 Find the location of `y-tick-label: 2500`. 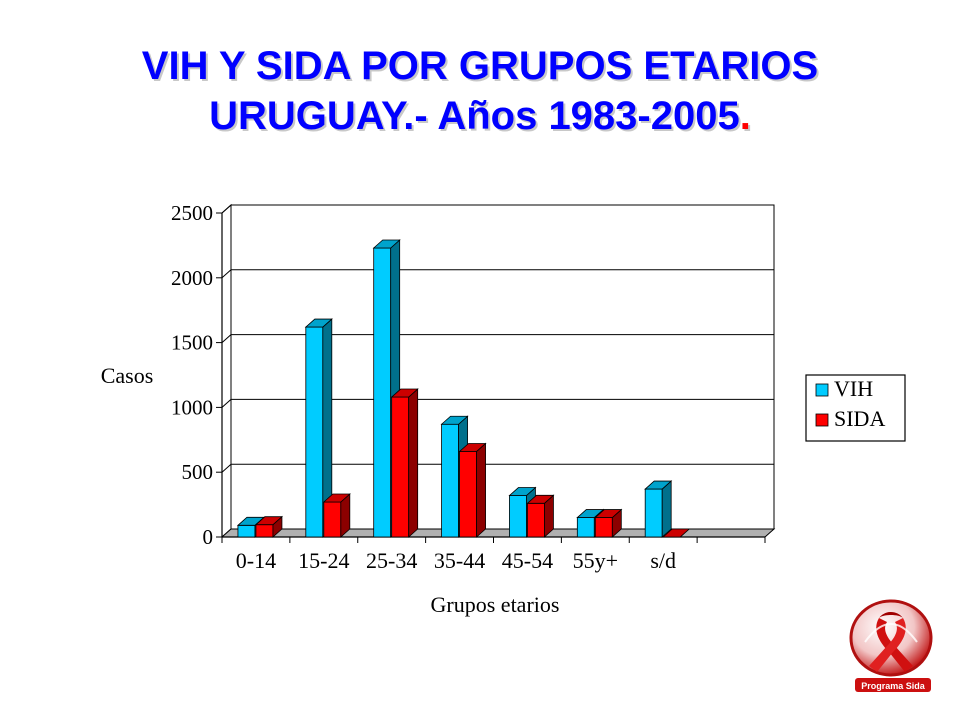

y-tick-label: 2500 is located at coordinates (192, 213).